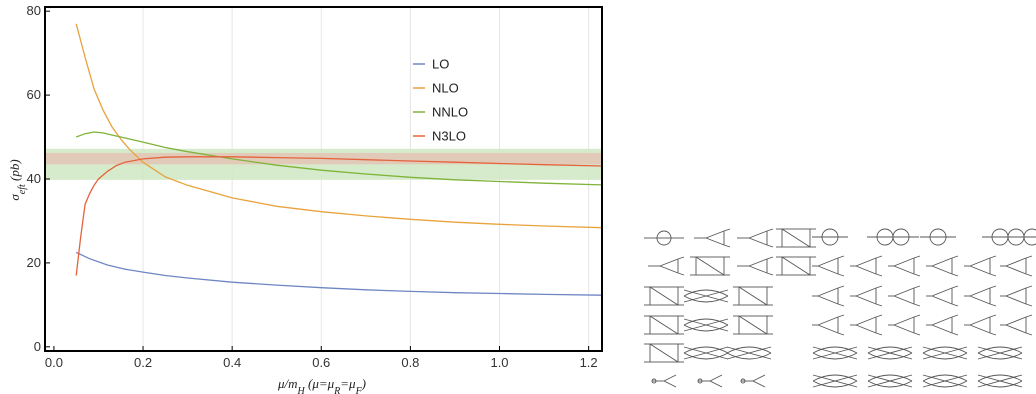 This screenshot has height=394, width=1036. I want to click on y-tick-label: 0, so click(37, 346).